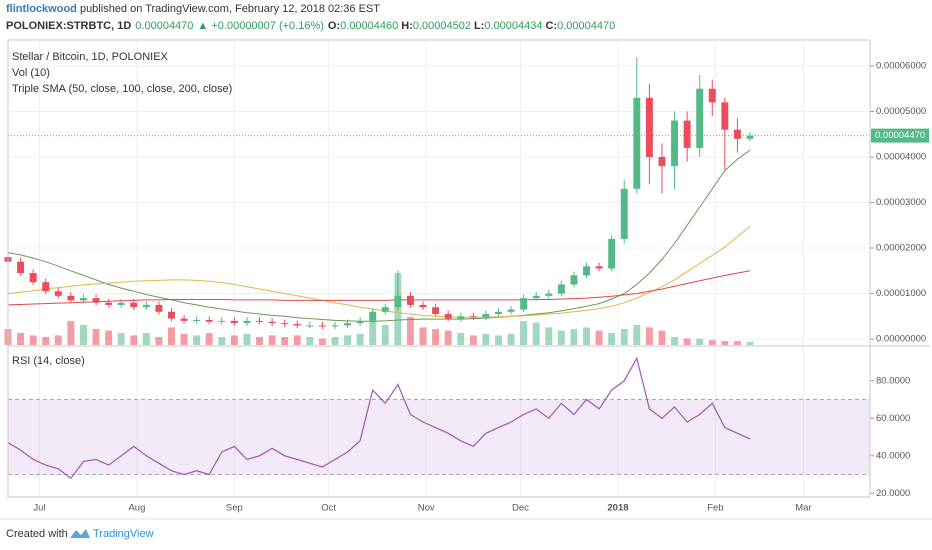 This screenshot has height=550, width=932. What do you see at coordinates (901, 248) in the screenshot?
I see `y-tick-label: 0.00002000` at bounding box center [901, 248].